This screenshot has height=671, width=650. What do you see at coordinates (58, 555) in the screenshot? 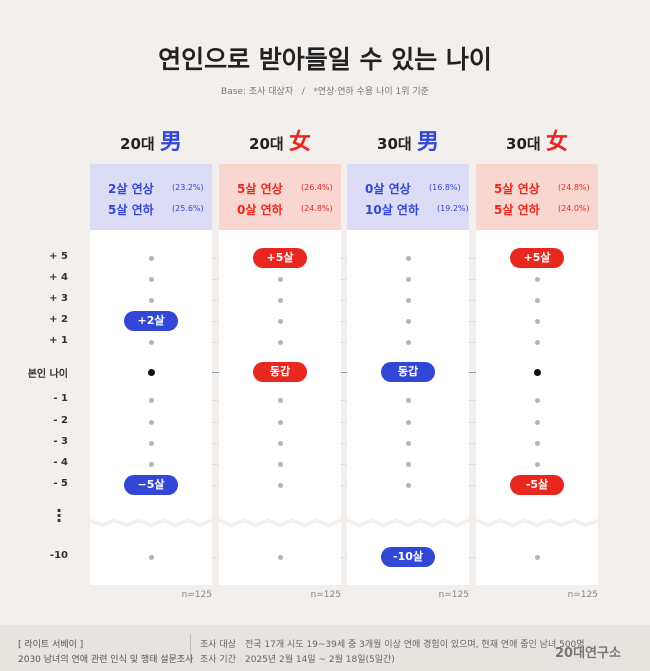
I see `row-label: -10` at bounding box center [58, 555].